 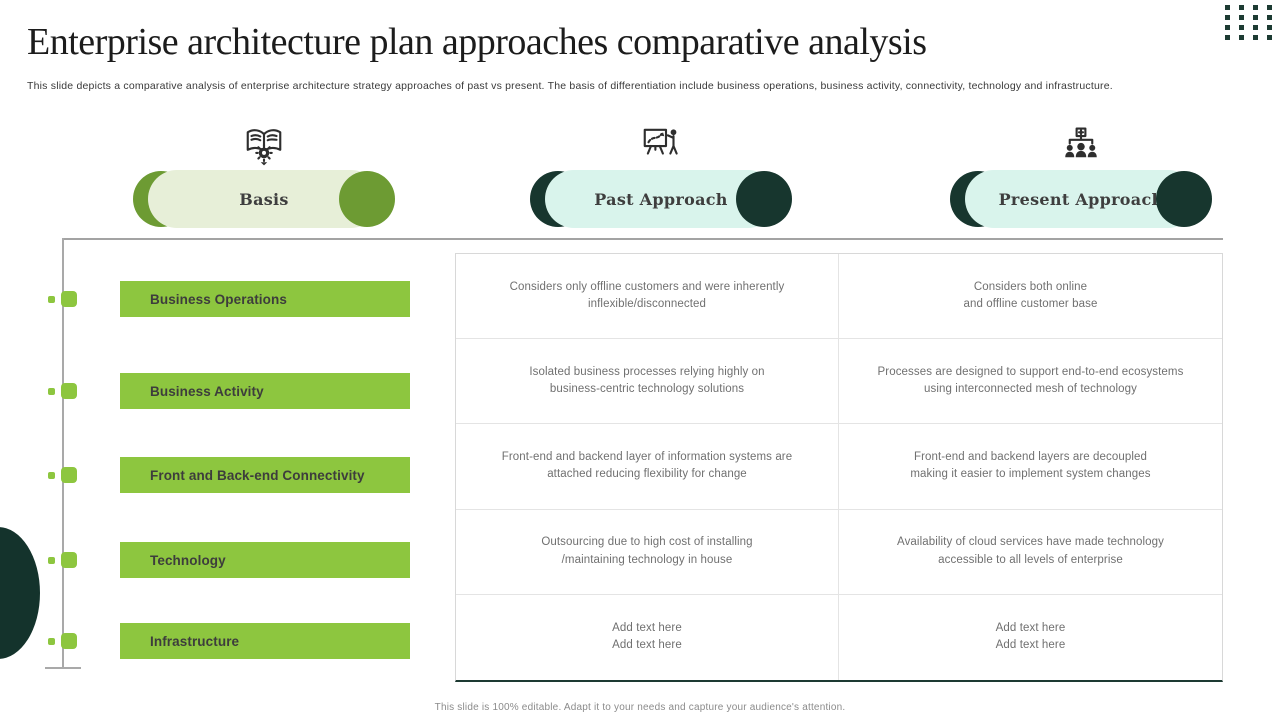 What do you see at coordinates (1248, 22) in the screenshot?
I see `decorative-dot-grid` at bounding box center [1248, 22].